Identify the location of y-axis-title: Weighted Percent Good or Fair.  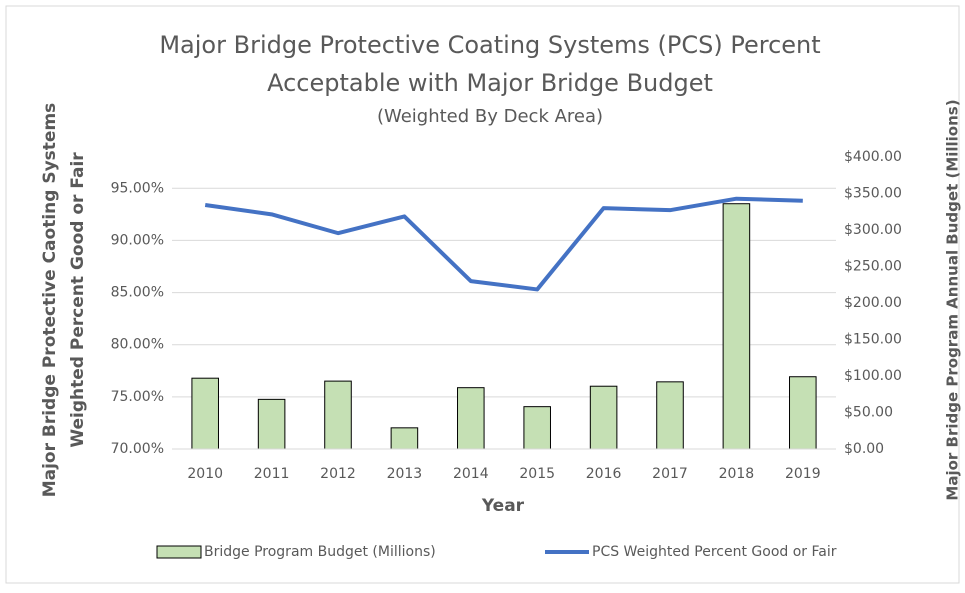
(78, 300).